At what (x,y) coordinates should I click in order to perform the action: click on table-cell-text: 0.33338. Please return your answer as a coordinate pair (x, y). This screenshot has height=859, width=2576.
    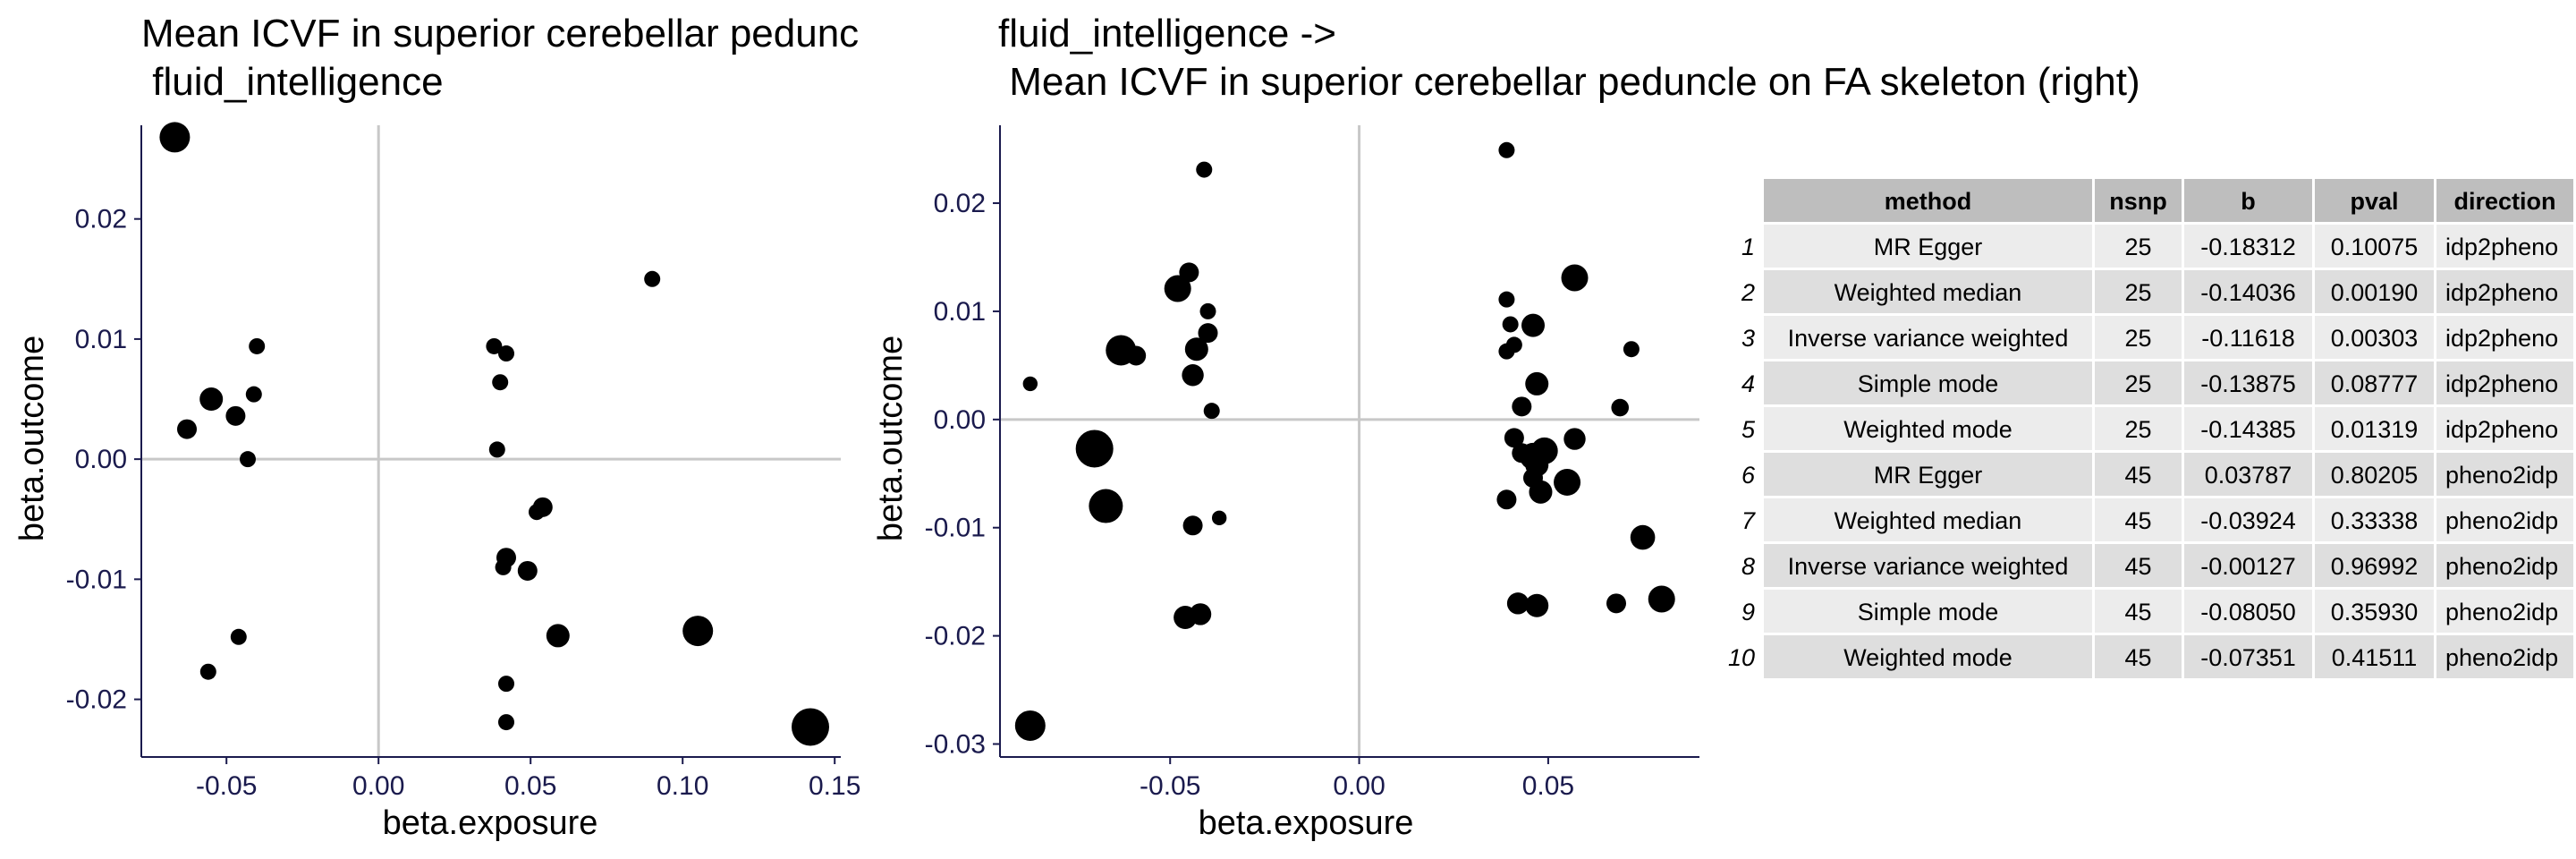
    Looking at the image, I should click on (2375, 520).